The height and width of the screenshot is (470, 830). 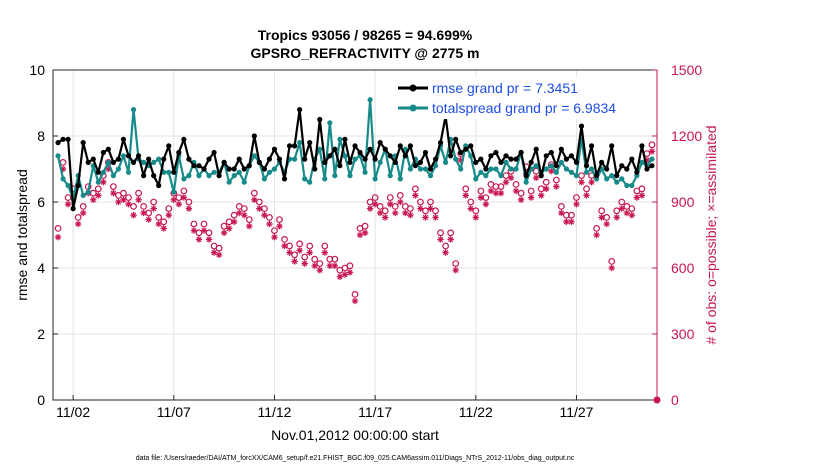 I want to click on legend-rmse-label: rmse grand pr = 7.3451, so click(x=505, y=88).